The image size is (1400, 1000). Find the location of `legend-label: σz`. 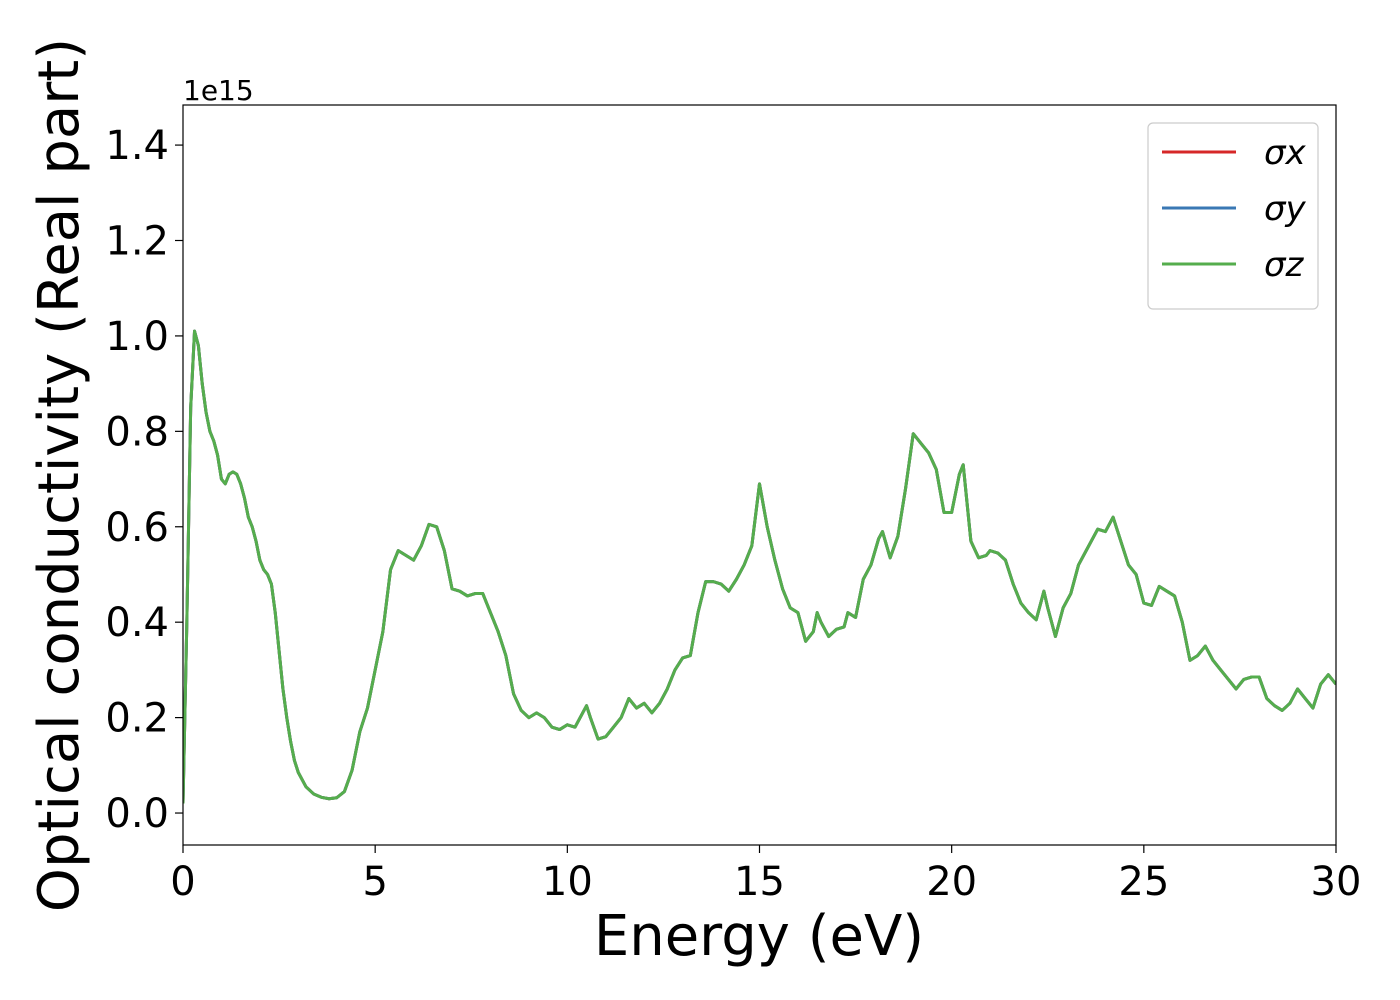

legend-label: σz is located at coordinates (1284, 265).